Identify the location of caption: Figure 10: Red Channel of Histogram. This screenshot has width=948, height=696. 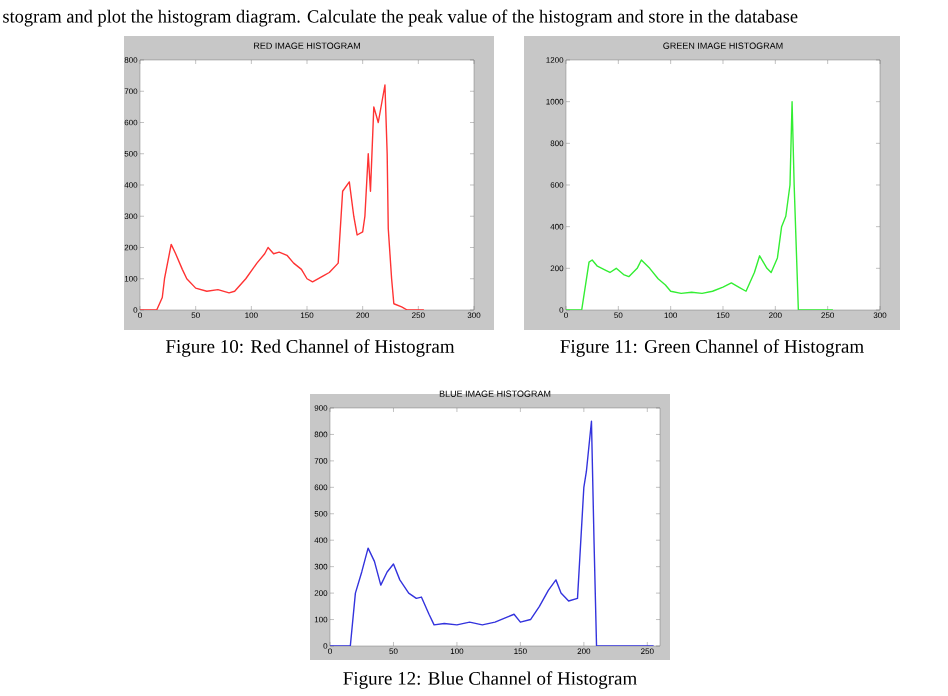
(310, 348).